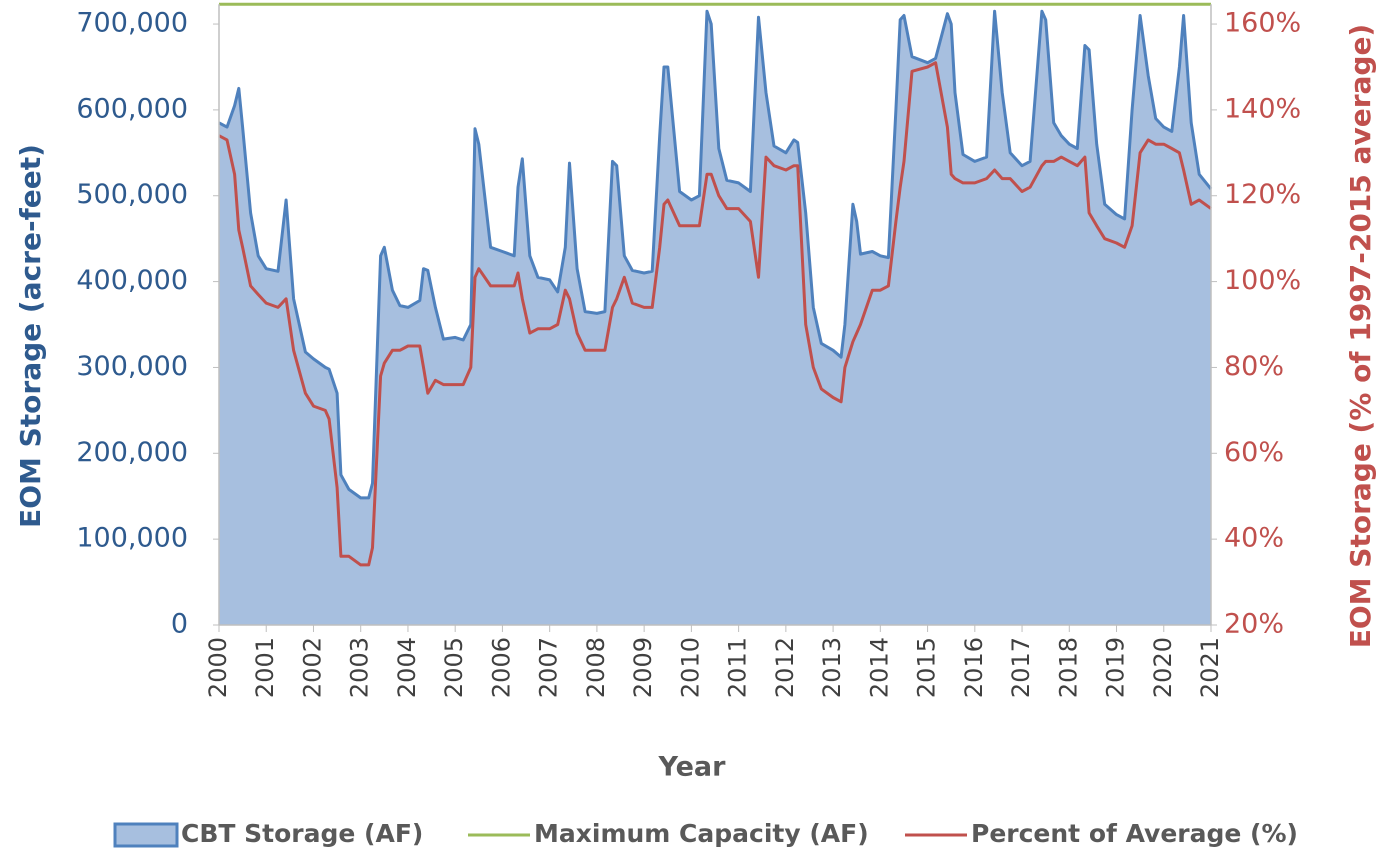 The height and width of the screenshot is (856, 1387). Describe the element at coordinates (132, 538) in the screenshot. I see `y-tick-label: 100,000` at that location.